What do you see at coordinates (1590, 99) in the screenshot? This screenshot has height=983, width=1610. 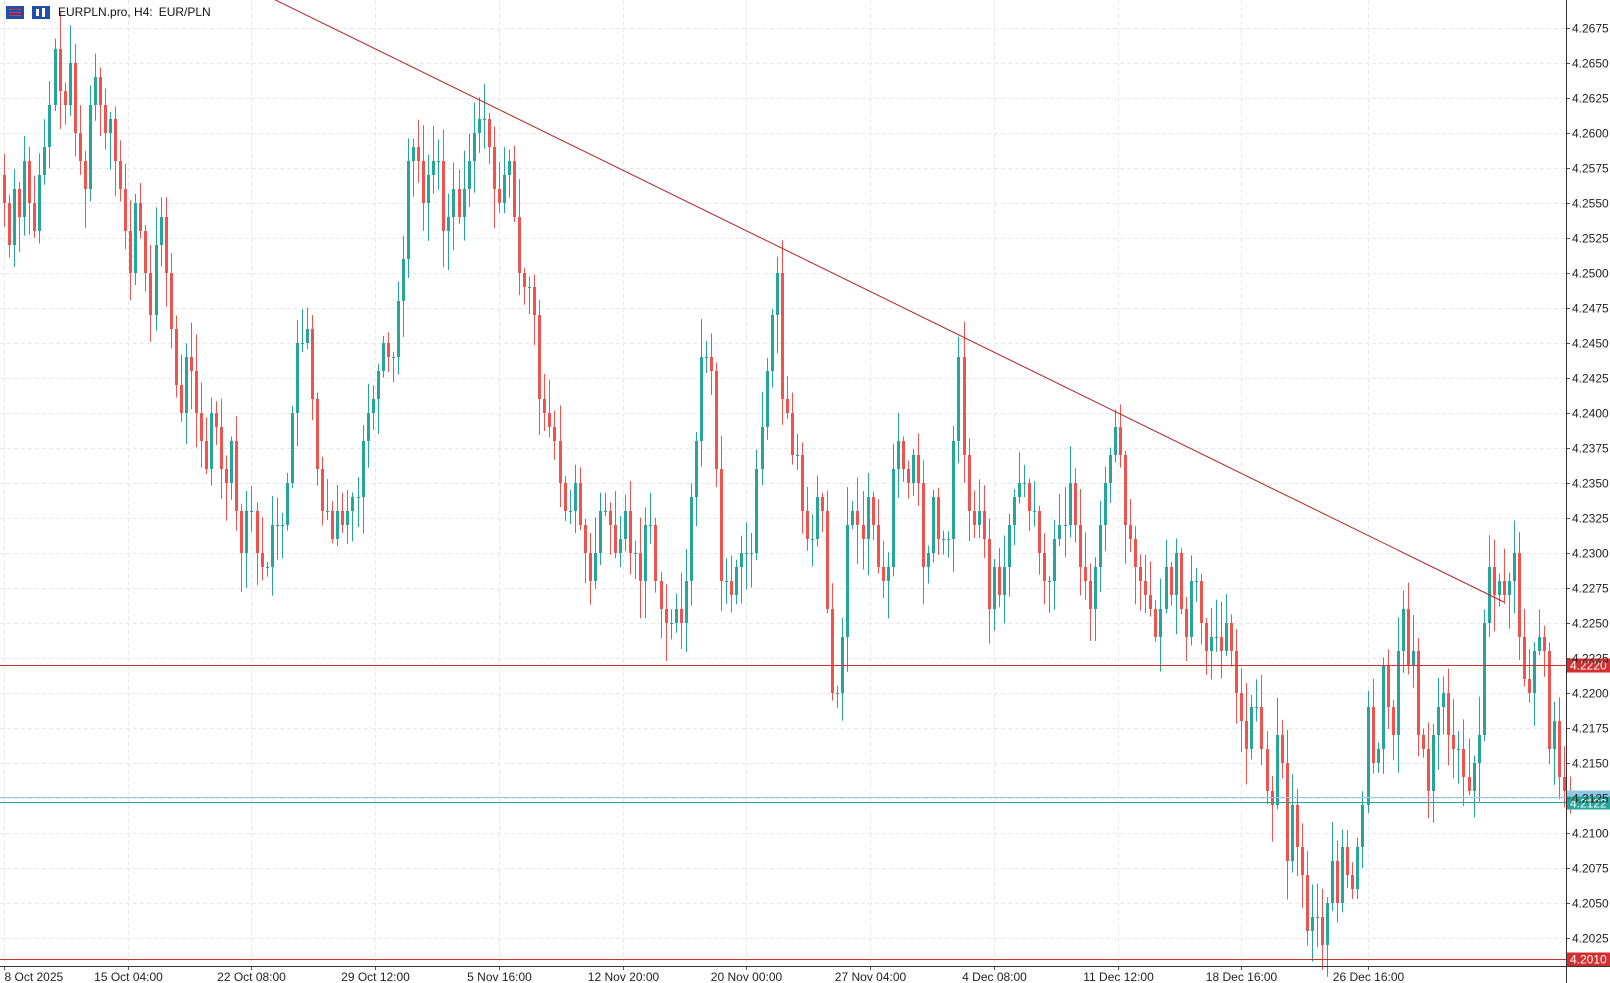 I see `price-tick-label: 4.2625` at bounding box center [1590, 99].